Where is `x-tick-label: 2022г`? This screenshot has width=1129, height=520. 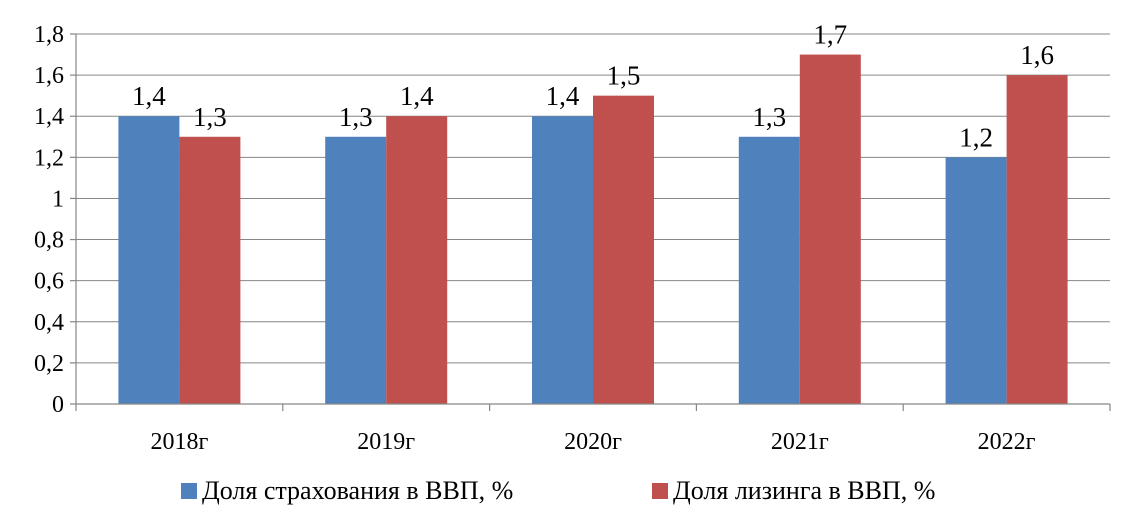
x-tick-label: 2022г is located at coordinates (1007, 442).